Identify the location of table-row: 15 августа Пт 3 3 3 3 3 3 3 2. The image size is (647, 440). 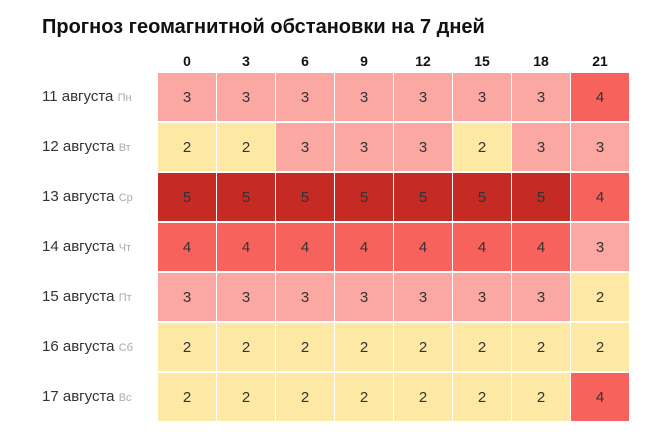
(315, 297).